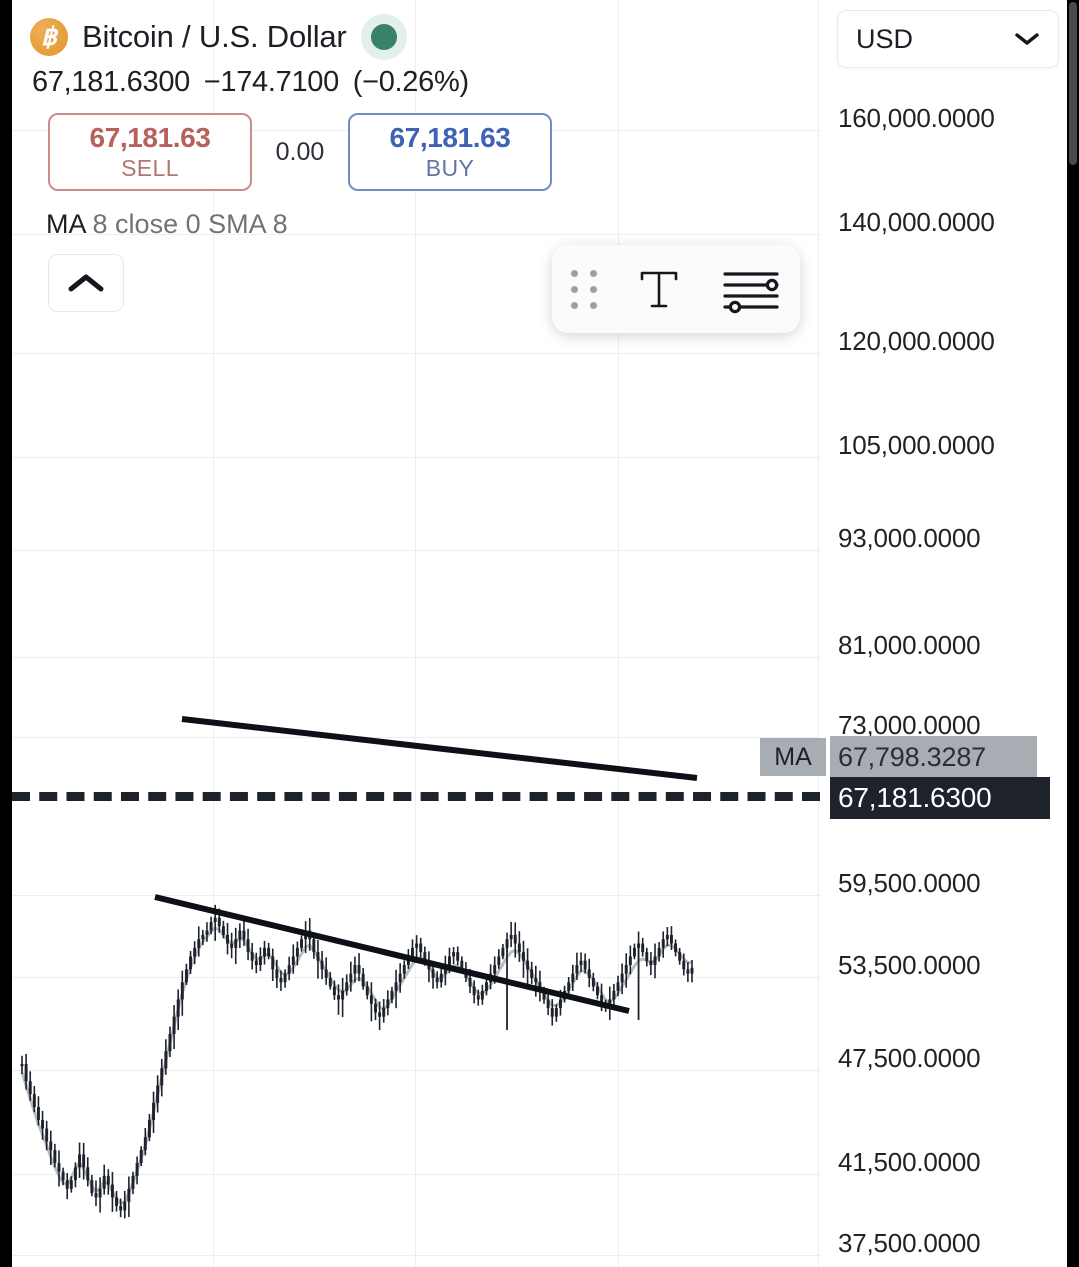 The height and width of the screenshot is (1267, 1079). What do you see at coordinates (933, 757) in the screenshot?
I see `ma-badge-value: 67,798.3287` at bounding box center [933, 757].